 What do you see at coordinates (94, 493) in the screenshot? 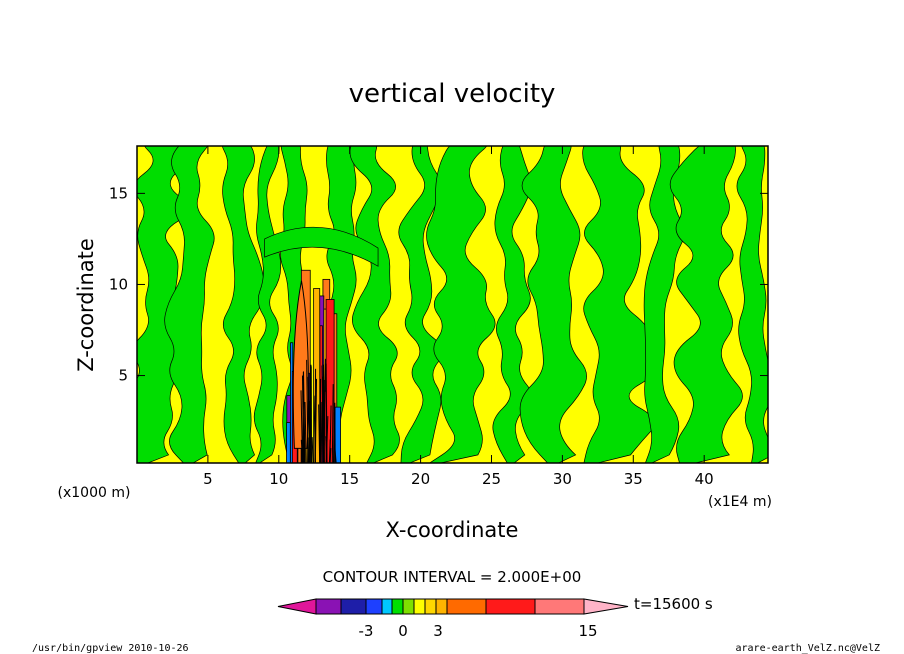
I see `x-unit-left: (x1000 m)` at bounding box center [94, 493].